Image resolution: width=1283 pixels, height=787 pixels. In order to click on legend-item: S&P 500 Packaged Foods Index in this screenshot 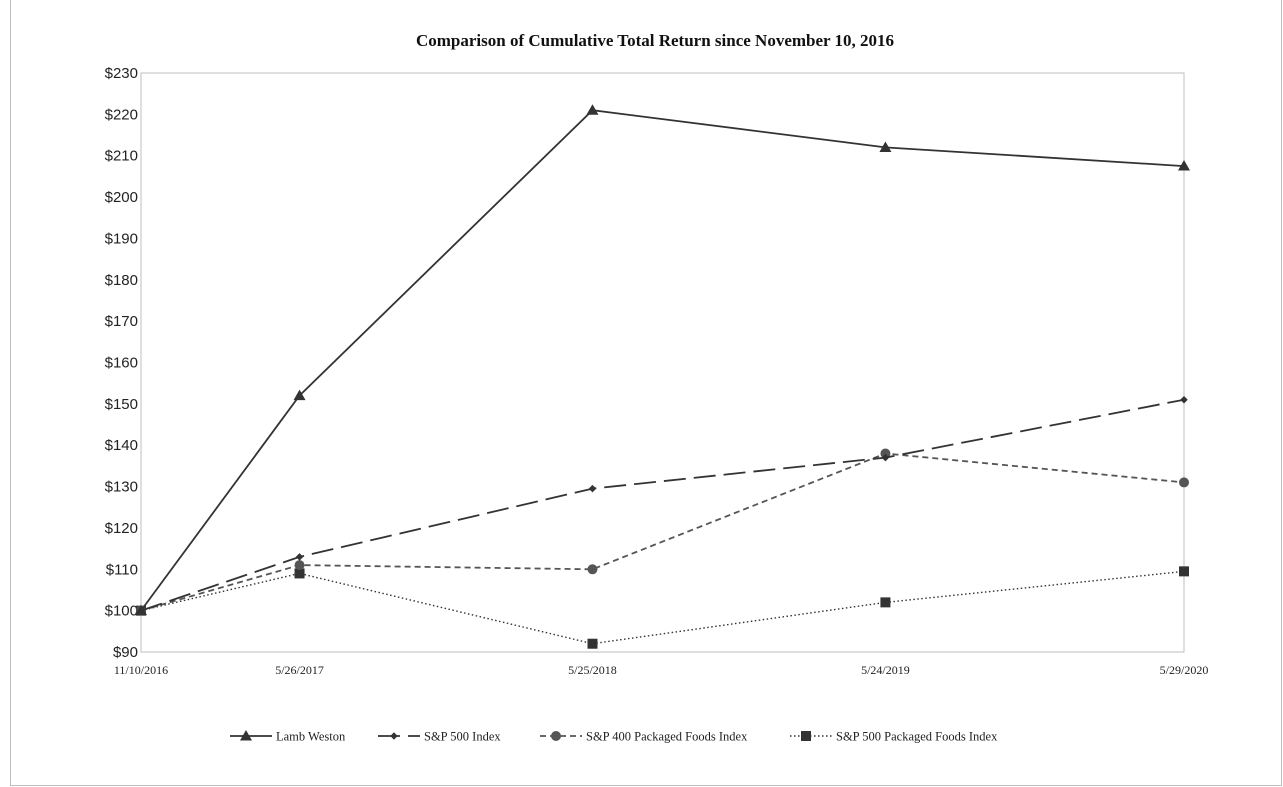, I will do `click(894, 737)`.